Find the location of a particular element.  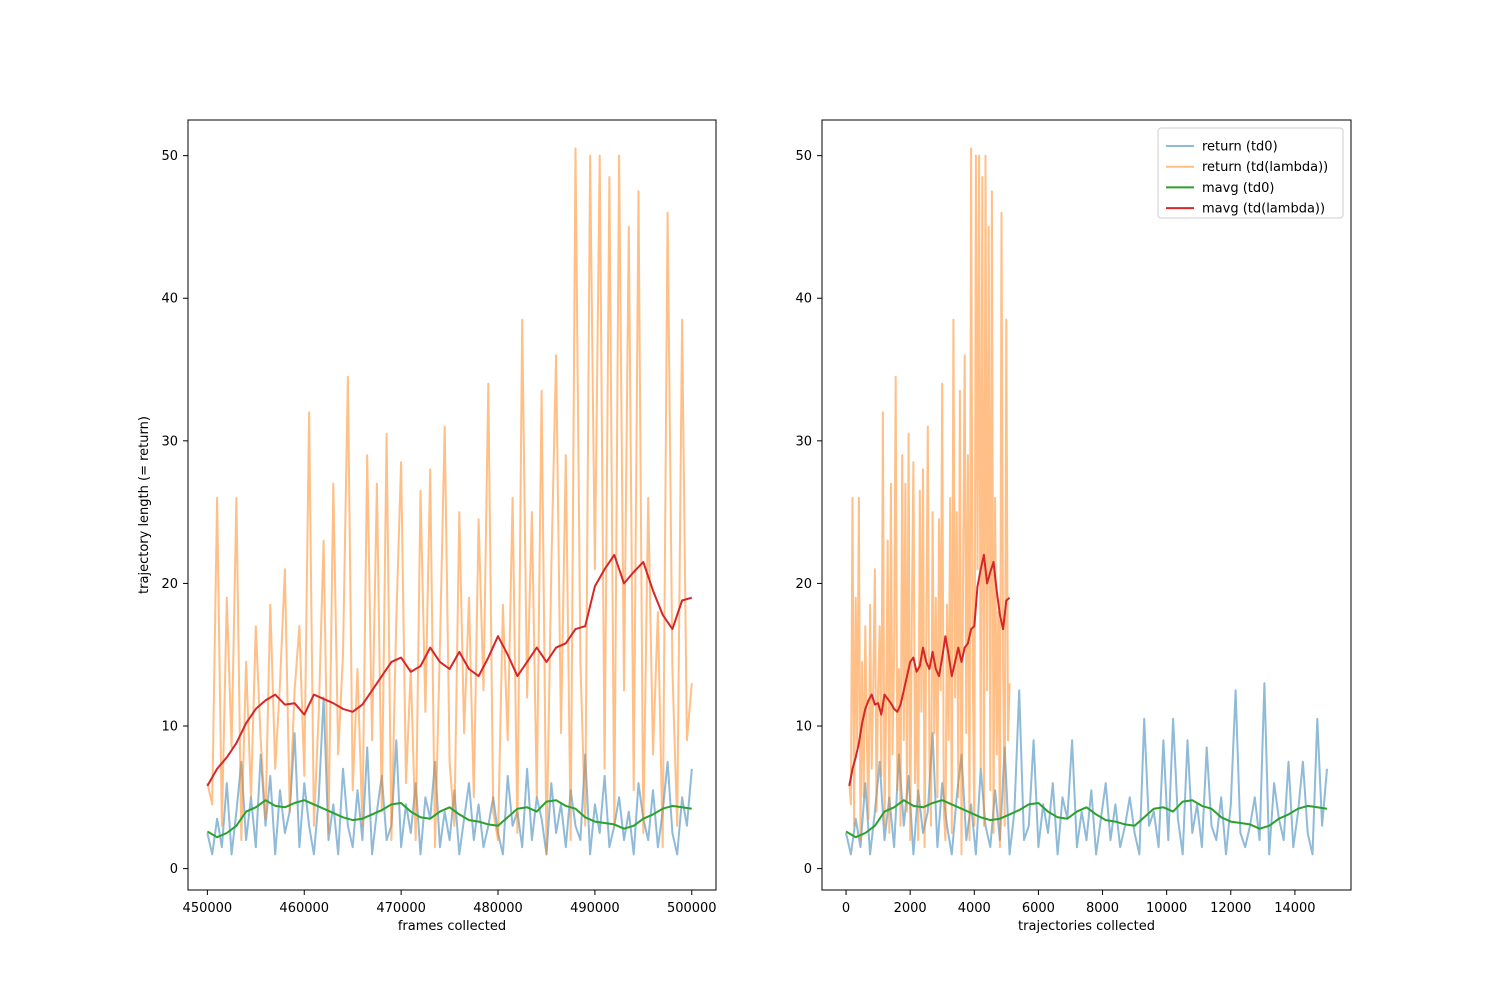

x-tick-label: 12000 is located at coordinates (1230, 908).